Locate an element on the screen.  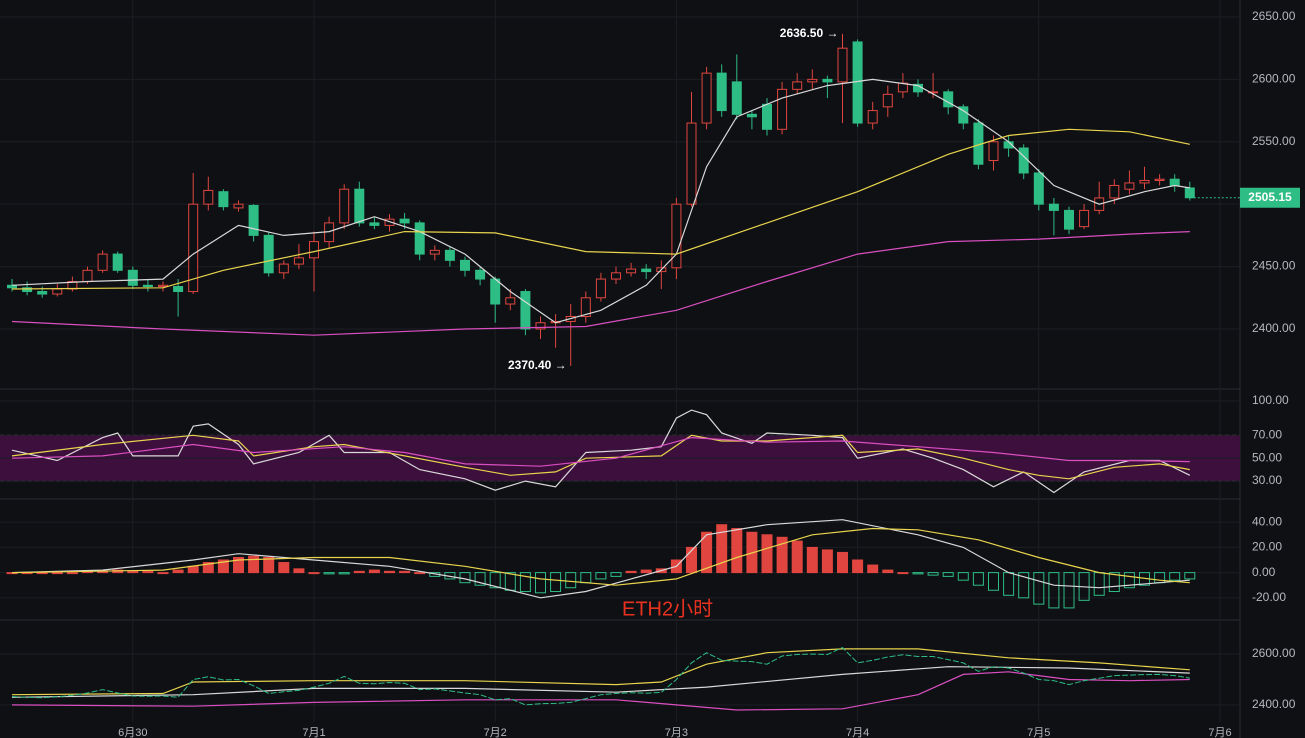
y-tick-label: 2600.00 is located at coordinates (1274, 79).